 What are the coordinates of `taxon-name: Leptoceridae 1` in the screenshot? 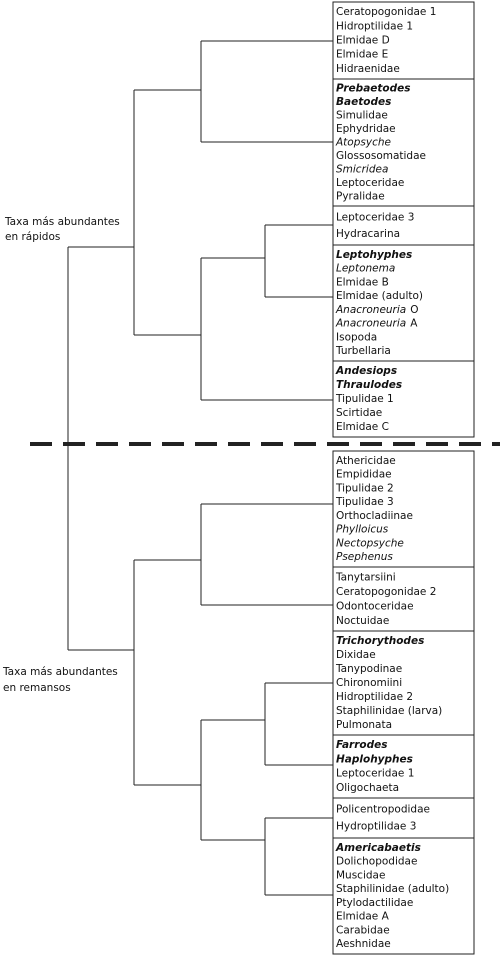 It's located at (375, 774).